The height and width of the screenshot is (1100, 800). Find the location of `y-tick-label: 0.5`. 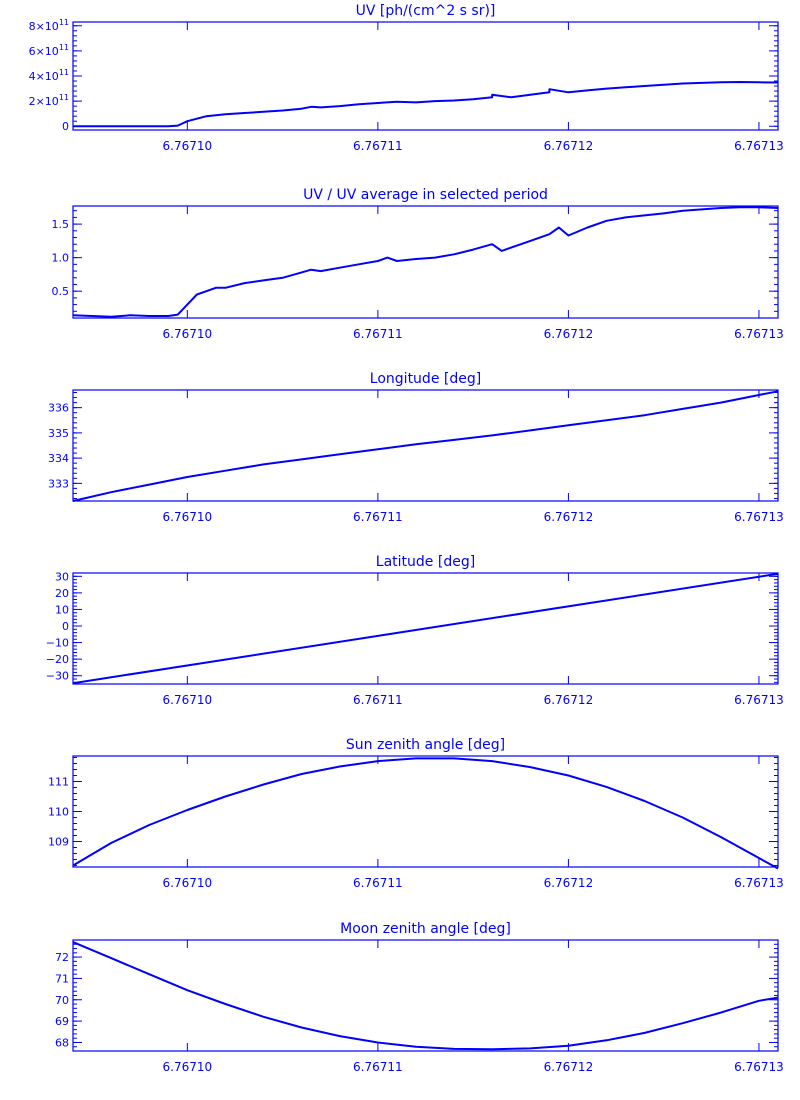

y-tick-label: 0.5 is located at coordinates (61, 291).